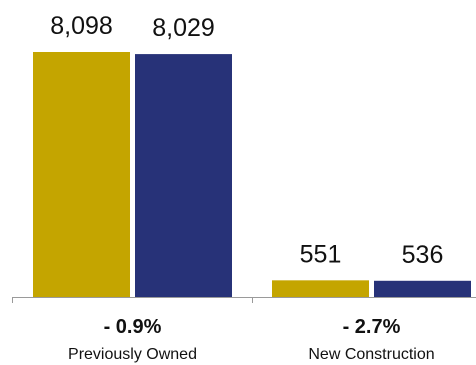 This screenshot has height=365, width=476. Describe the element at coordinates (371, 354) in the screenshot. I see `category-label-2: New Construction` at that location.